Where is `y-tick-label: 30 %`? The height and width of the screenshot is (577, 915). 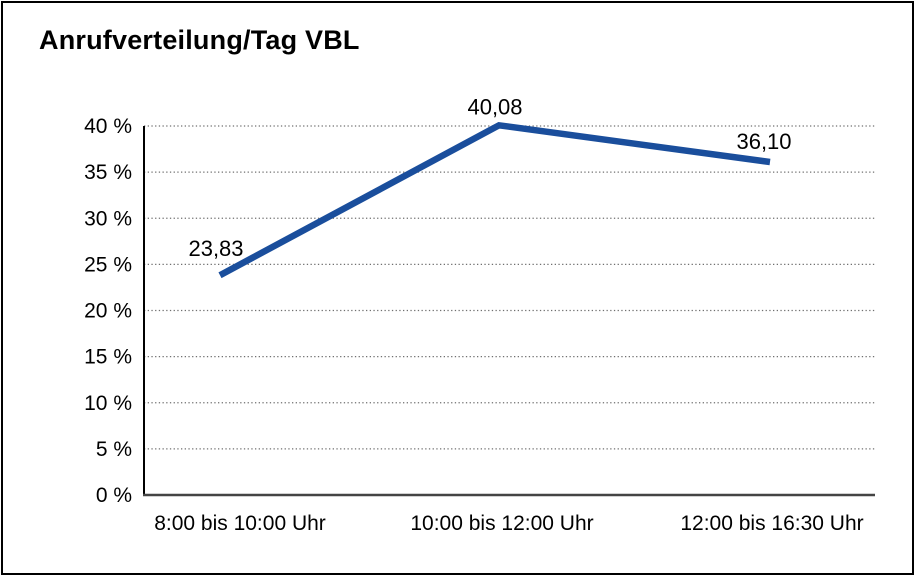
y-tick-label: 30 % is located at coordinates (108, 218).